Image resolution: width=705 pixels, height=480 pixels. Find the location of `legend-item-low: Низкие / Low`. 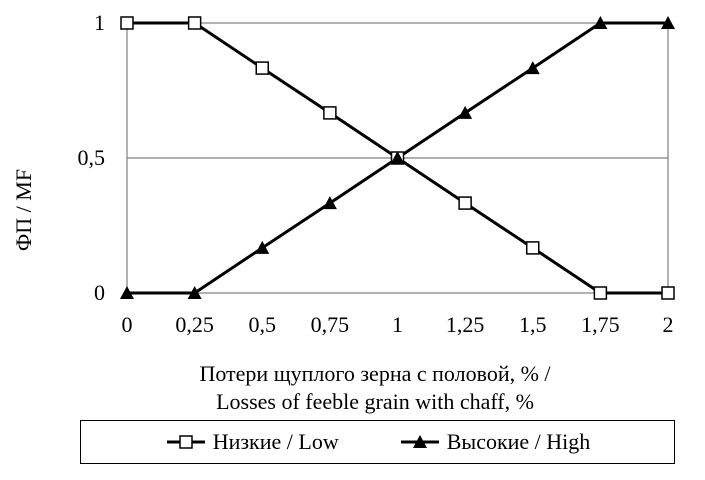

legend-item-low: Низкие / Low is located at coordinates (252, 442).